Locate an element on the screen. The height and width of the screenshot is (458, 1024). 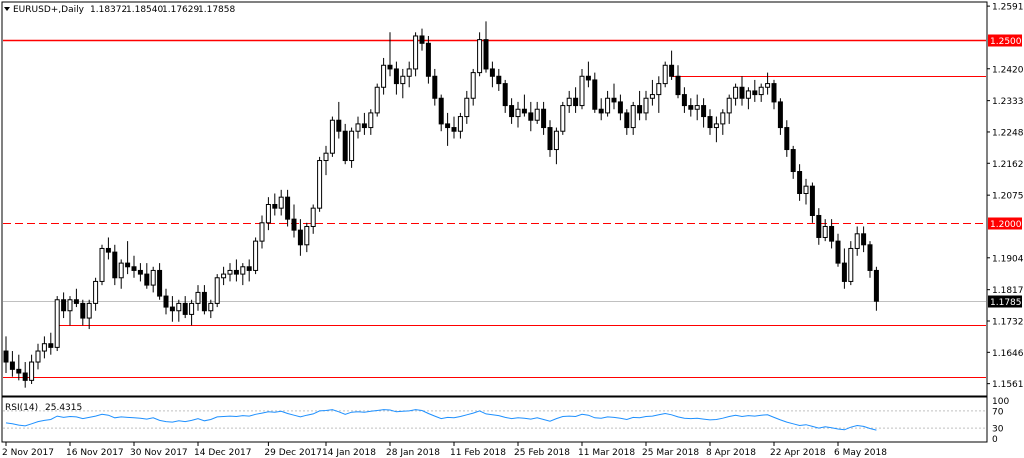
rsi-pane-frame is located at coordinates (494, 419).